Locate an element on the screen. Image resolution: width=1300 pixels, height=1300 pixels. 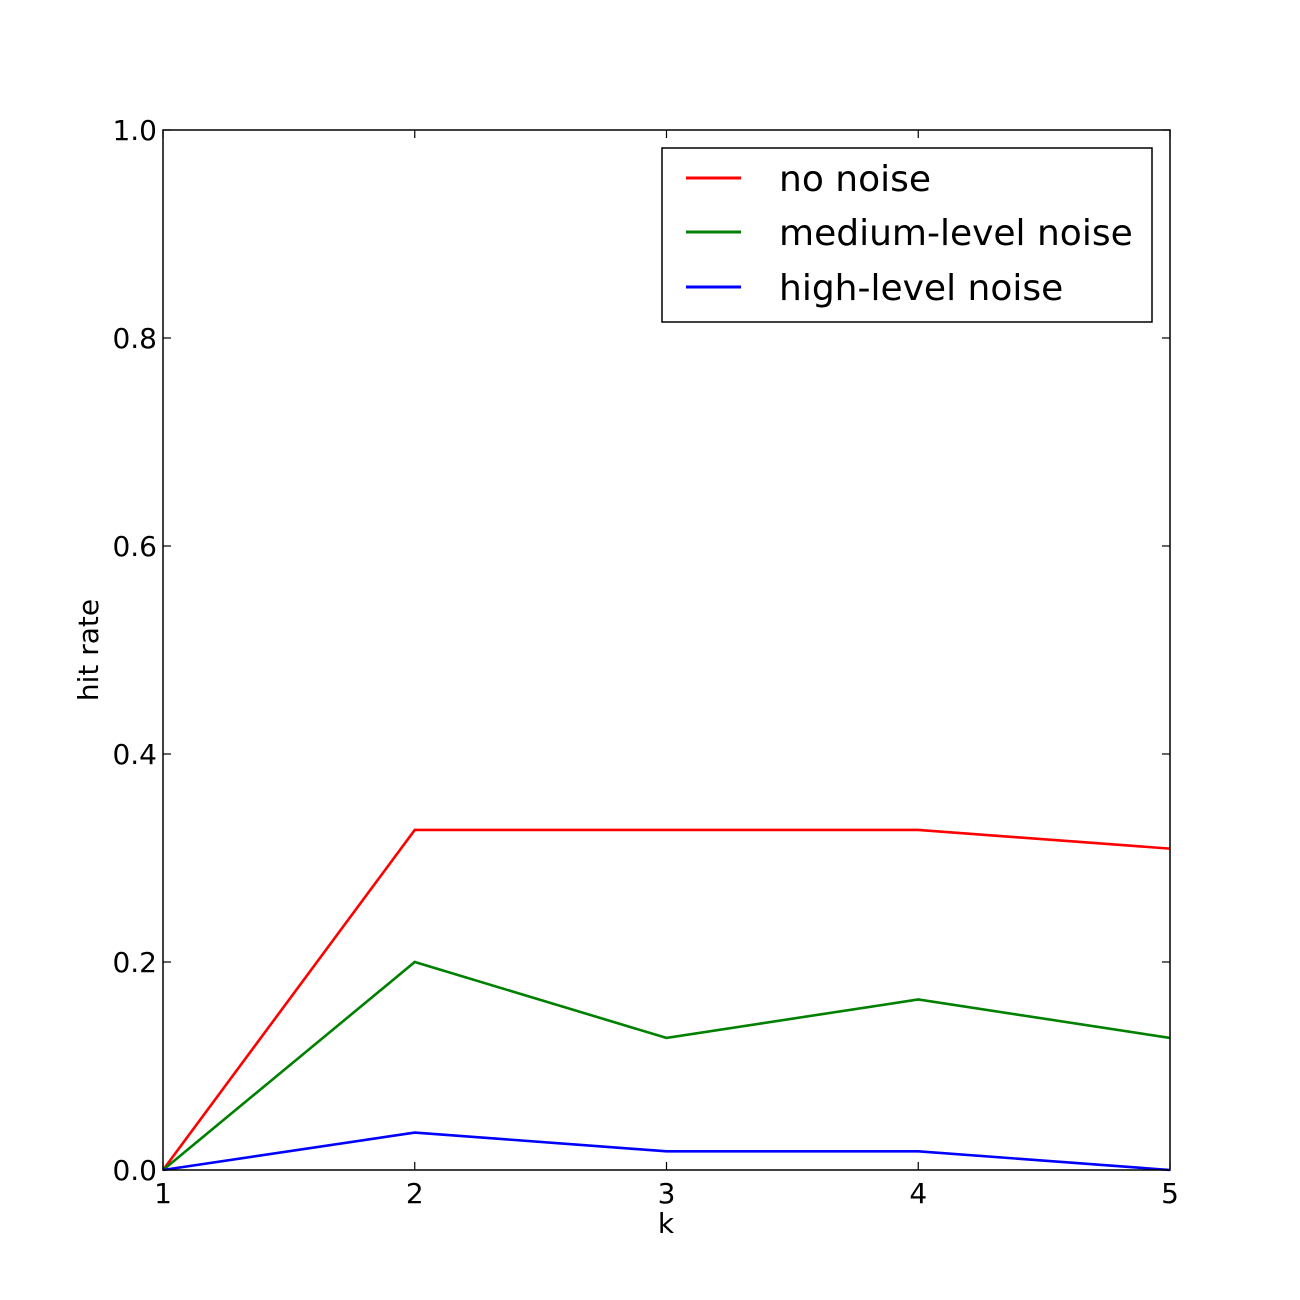
y-tick-label: 0.4 is located at coordinates (134, 754).